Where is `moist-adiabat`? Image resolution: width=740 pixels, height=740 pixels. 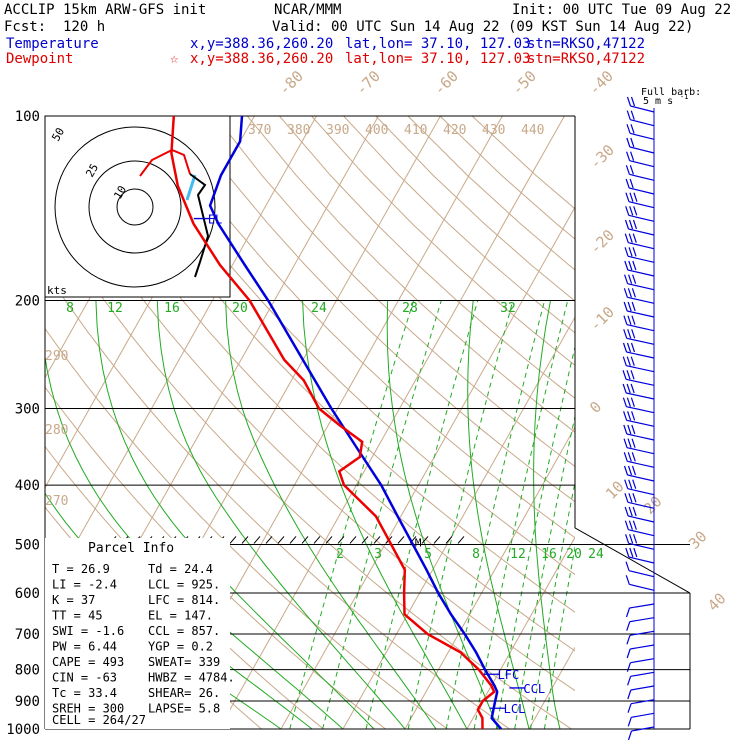
moist-adiabat is located at coordinates (385, 514).